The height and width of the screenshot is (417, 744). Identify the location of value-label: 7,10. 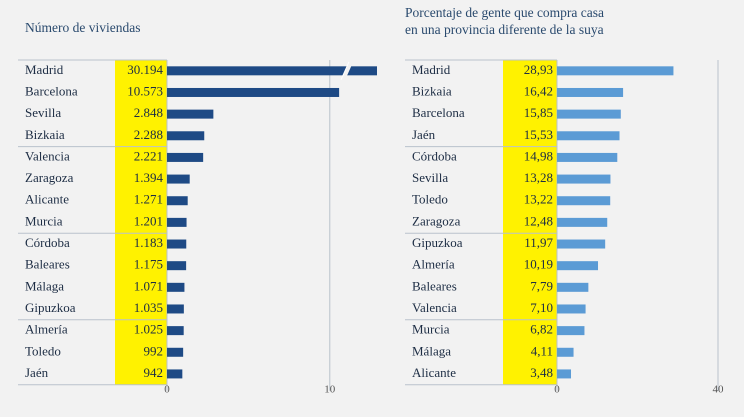
(541, 307).